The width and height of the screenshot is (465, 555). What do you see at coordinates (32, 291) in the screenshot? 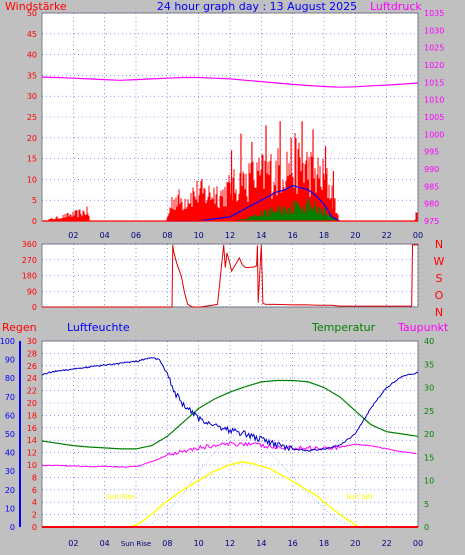
I see `direction-y-tick-label: 90` at bounding box center [32, 291].